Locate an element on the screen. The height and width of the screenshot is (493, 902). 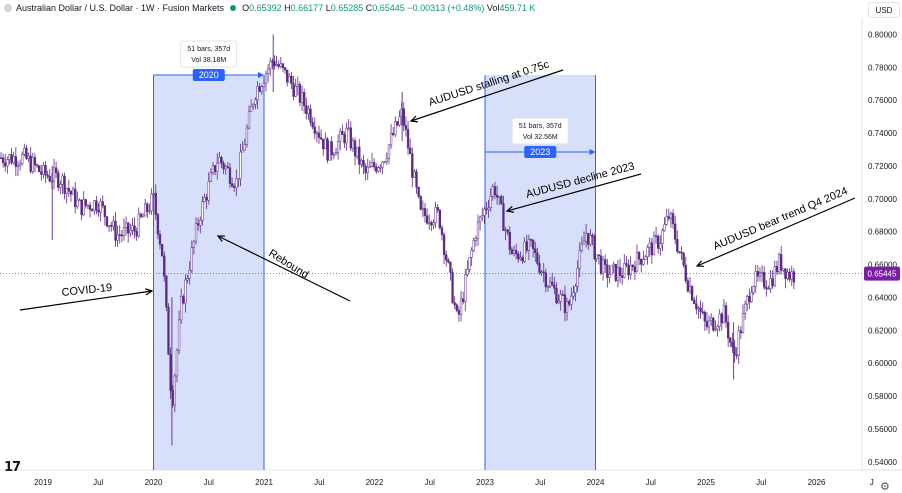
gear-icon: ⚙ is located at coordinates (885, 487).